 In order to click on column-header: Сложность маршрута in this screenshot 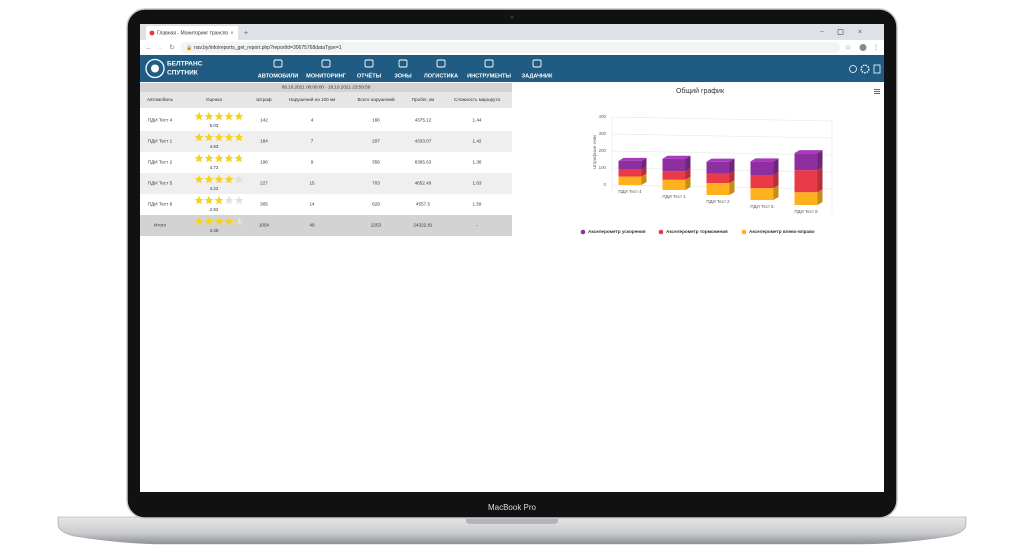, I will do `click(477, 99)`.